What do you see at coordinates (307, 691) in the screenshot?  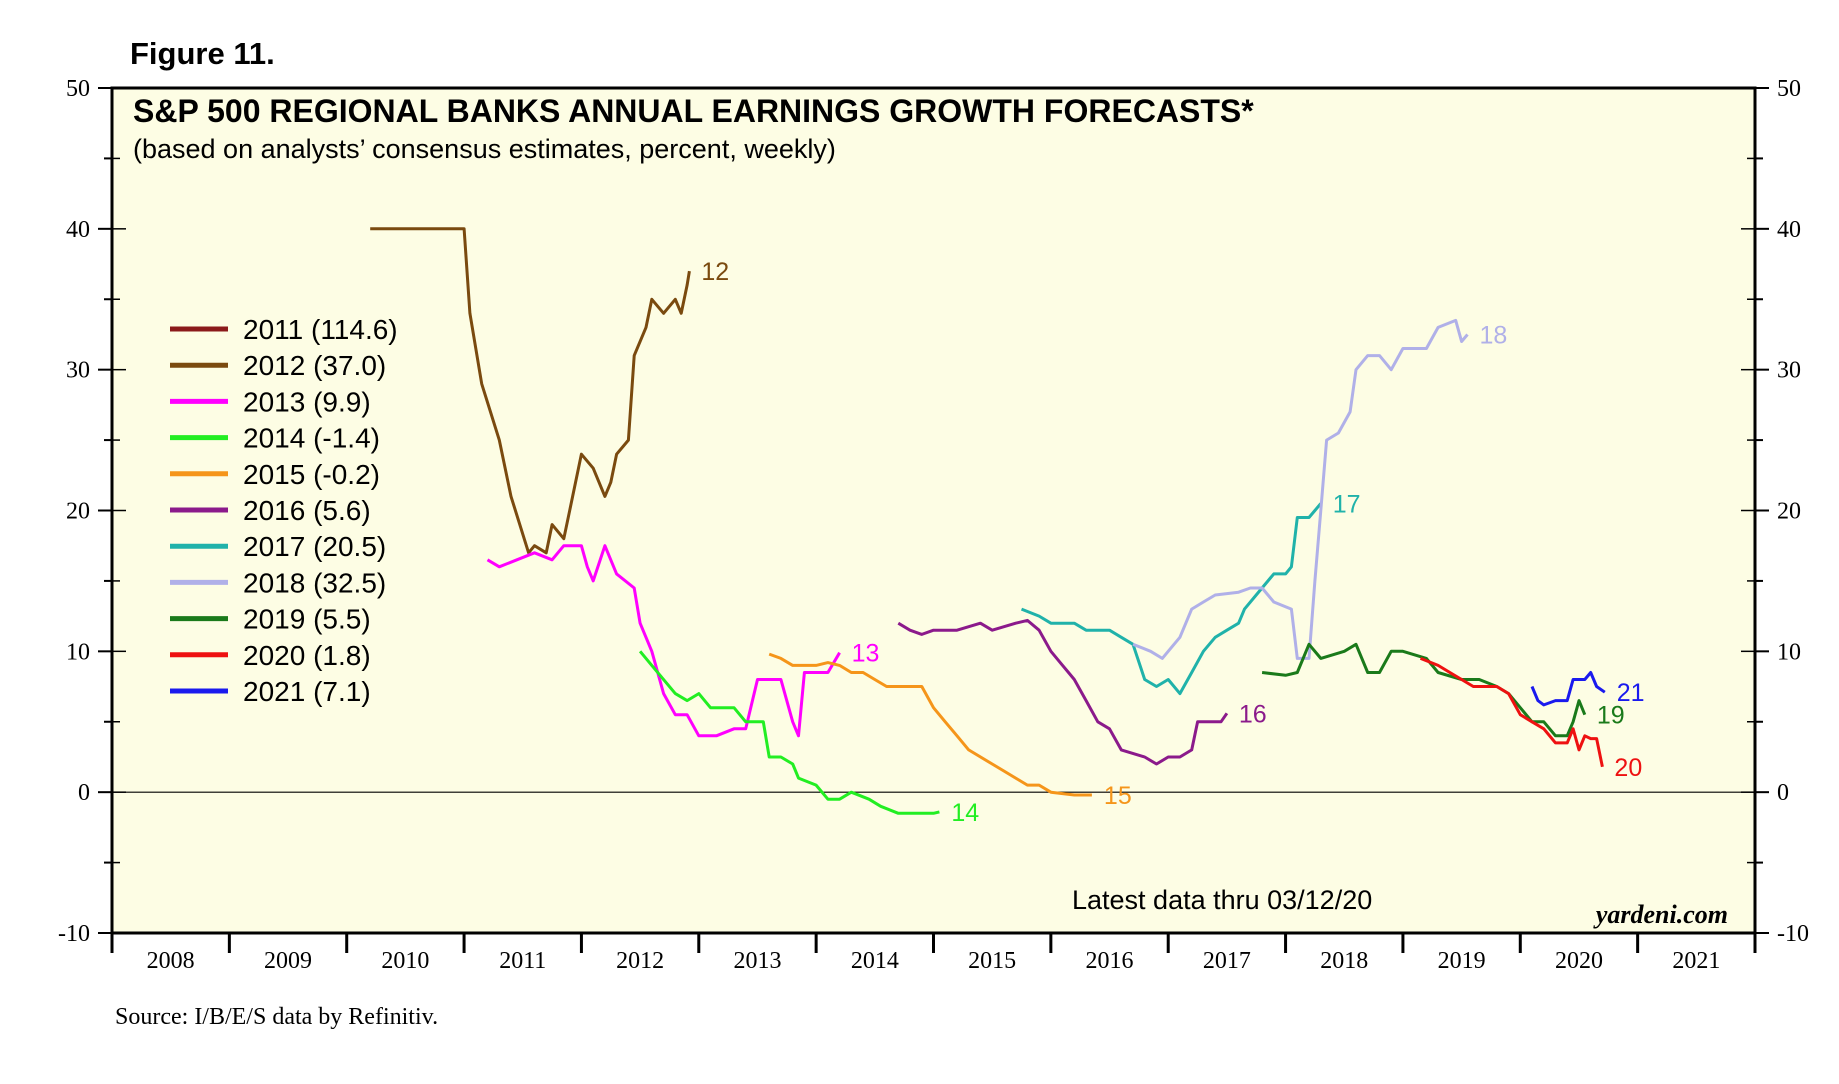 I see `legend-label-10: 2021 (7.1)` at bounding box center [307, 691].